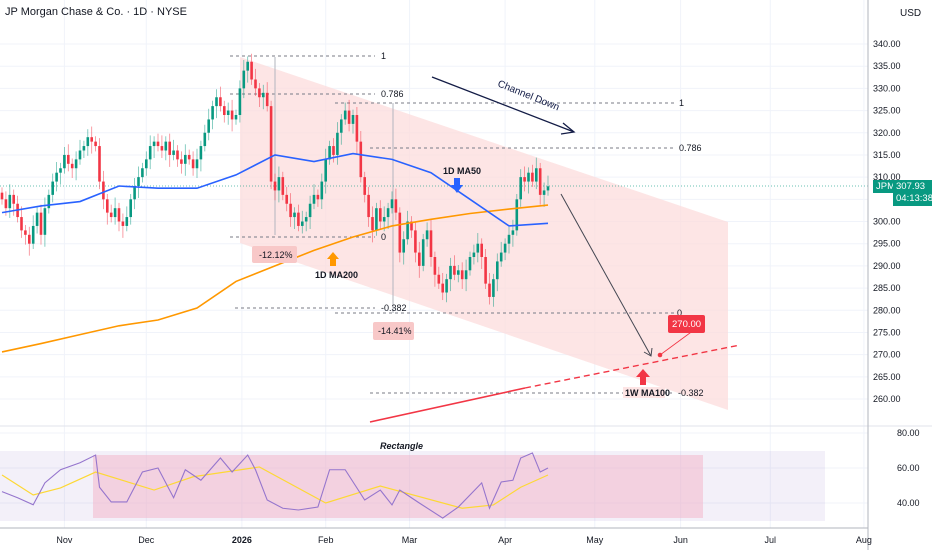  Describe the element at coordinates (464, 540) in the screenshot. I see `time-axis: Nov Dec 2026 Feb Mar Apr May Jun Jul Aug` at that location.